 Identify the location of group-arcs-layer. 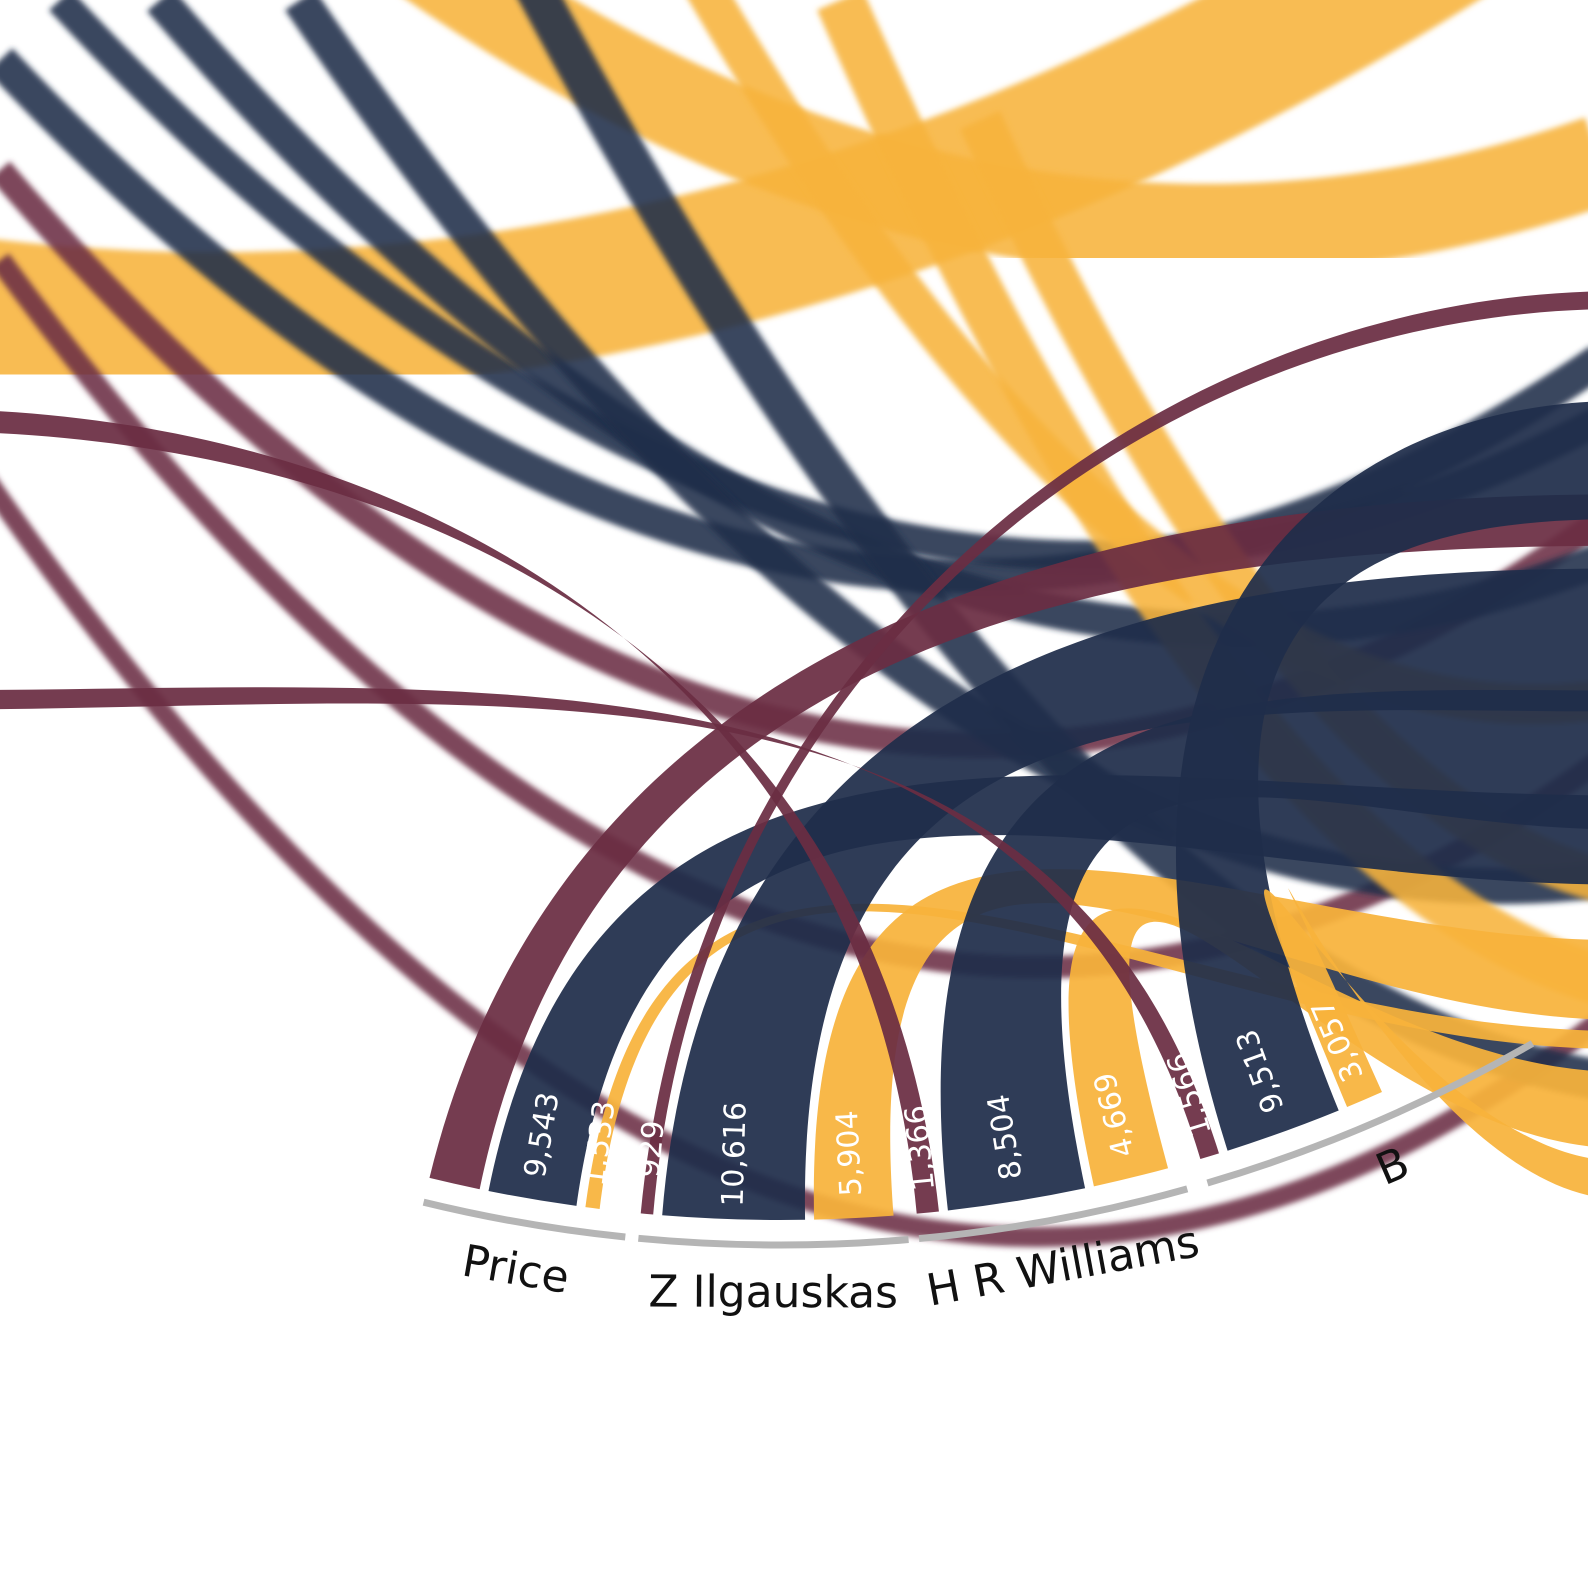
(978, 1144).